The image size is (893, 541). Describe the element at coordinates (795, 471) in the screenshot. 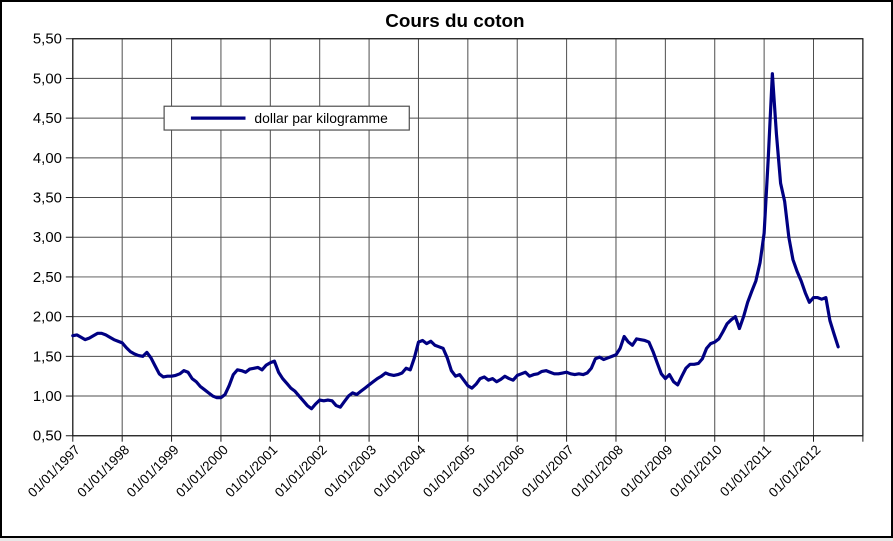

I see `x-tick-label: 01/01/2012` at that location.